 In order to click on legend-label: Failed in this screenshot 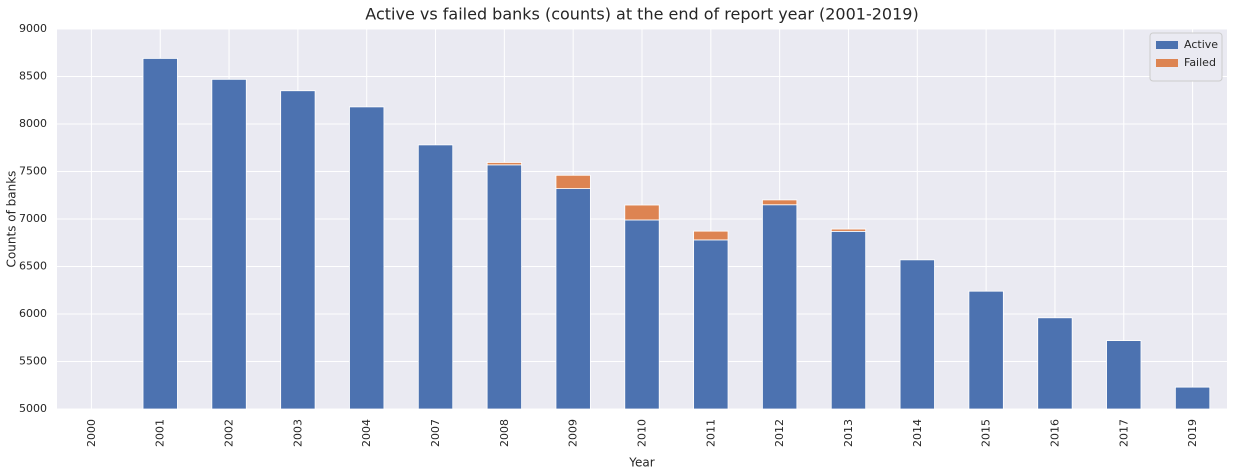, I will do `click(1200, 62)`.